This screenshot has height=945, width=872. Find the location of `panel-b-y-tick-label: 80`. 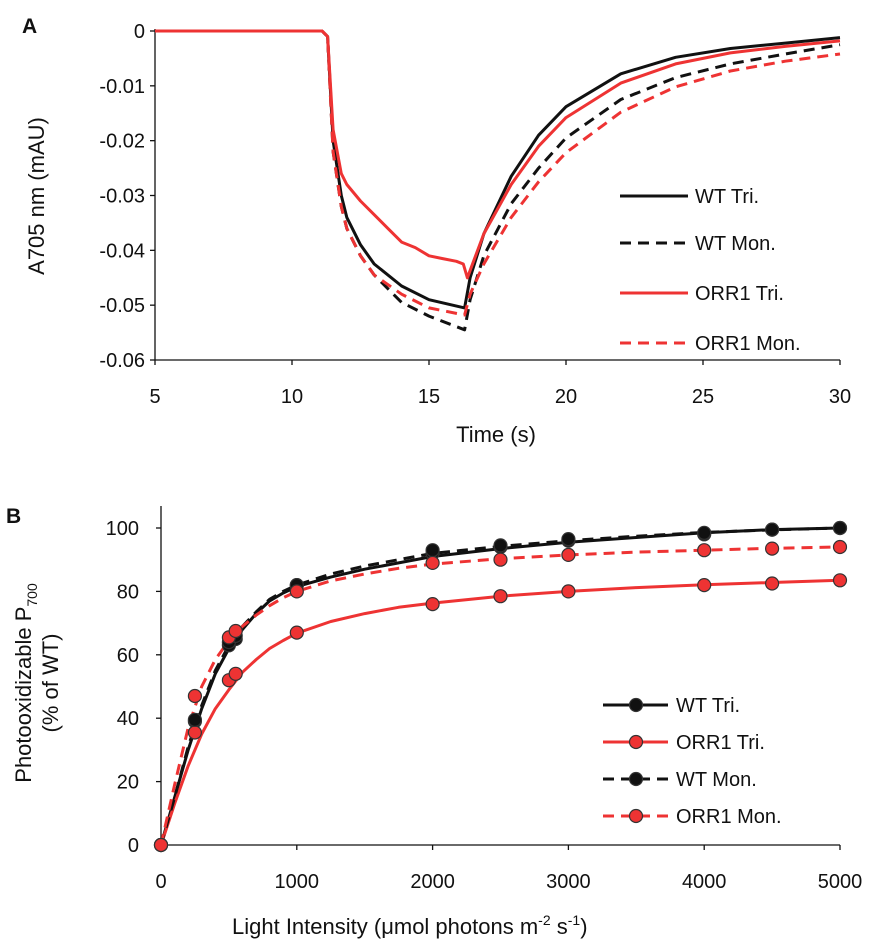

panel-b-y-tick-label: 80 is located at coordinates (128, 592).